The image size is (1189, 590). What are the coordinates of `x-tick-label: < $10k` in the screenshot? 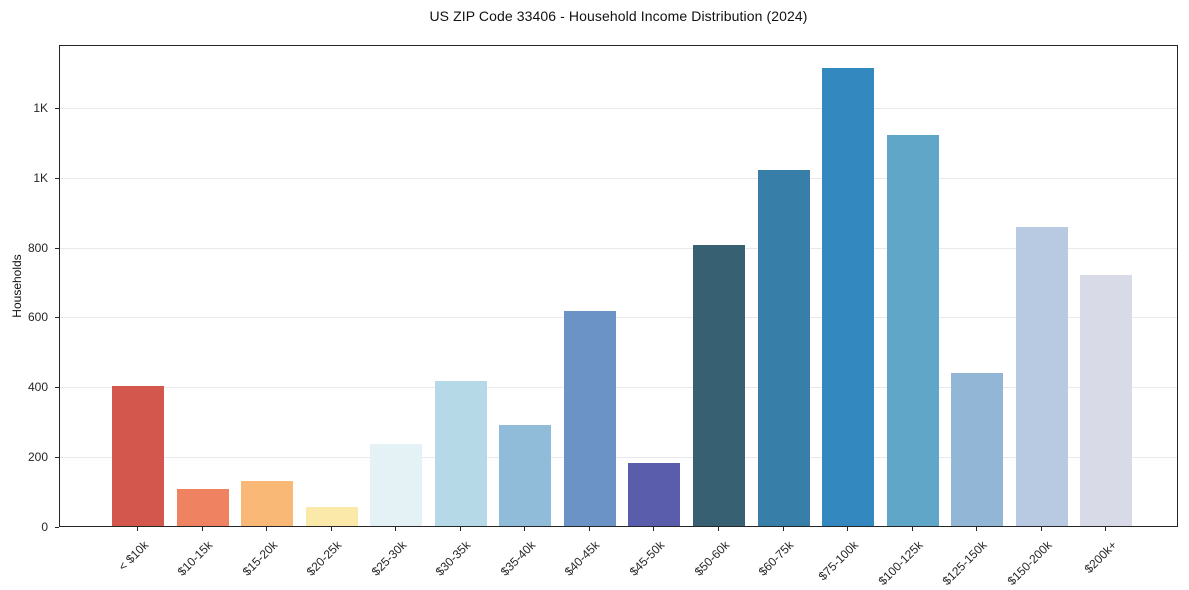 It's located at (133, 556).